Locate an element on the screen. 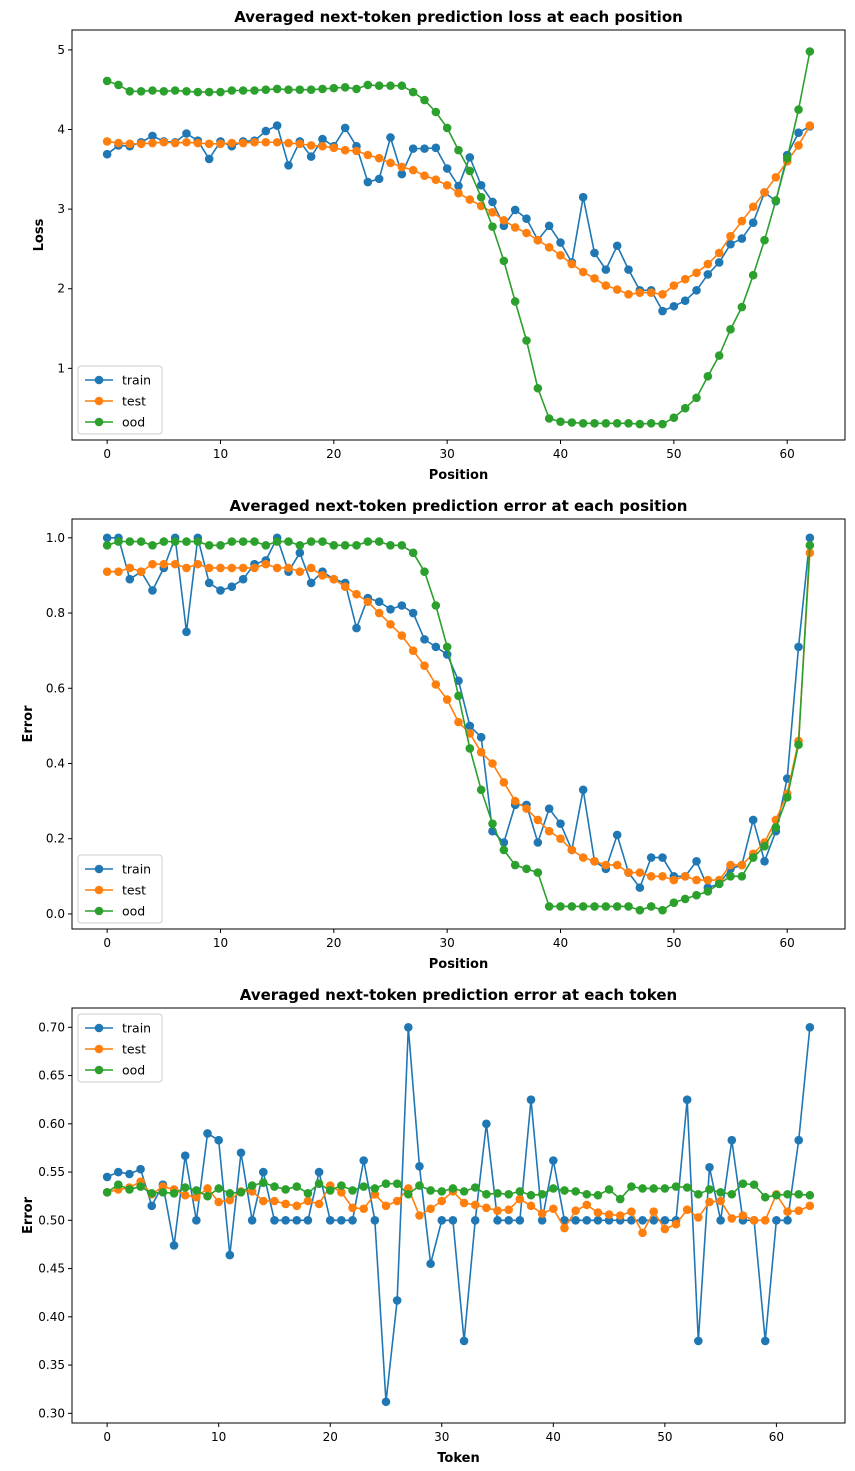 The height and width of the screenshot is (1471, 855). legend-label-test: test is located at coordinates (134, 1049).